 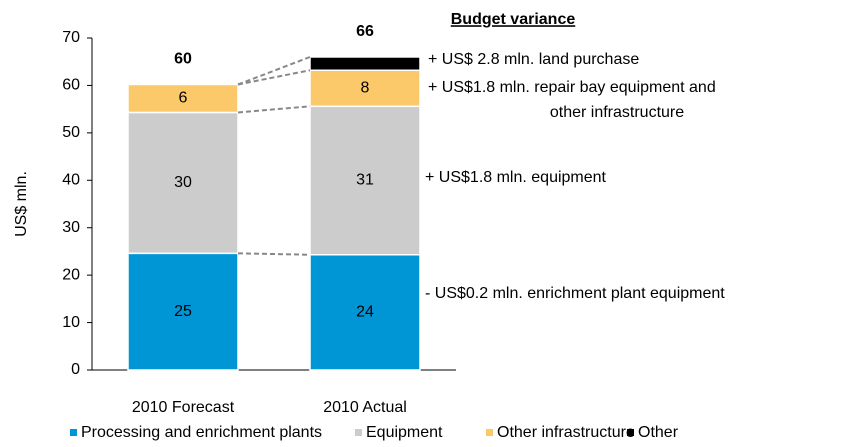 I want to click on y-tick-label: 50, so click(x=71, y=132).